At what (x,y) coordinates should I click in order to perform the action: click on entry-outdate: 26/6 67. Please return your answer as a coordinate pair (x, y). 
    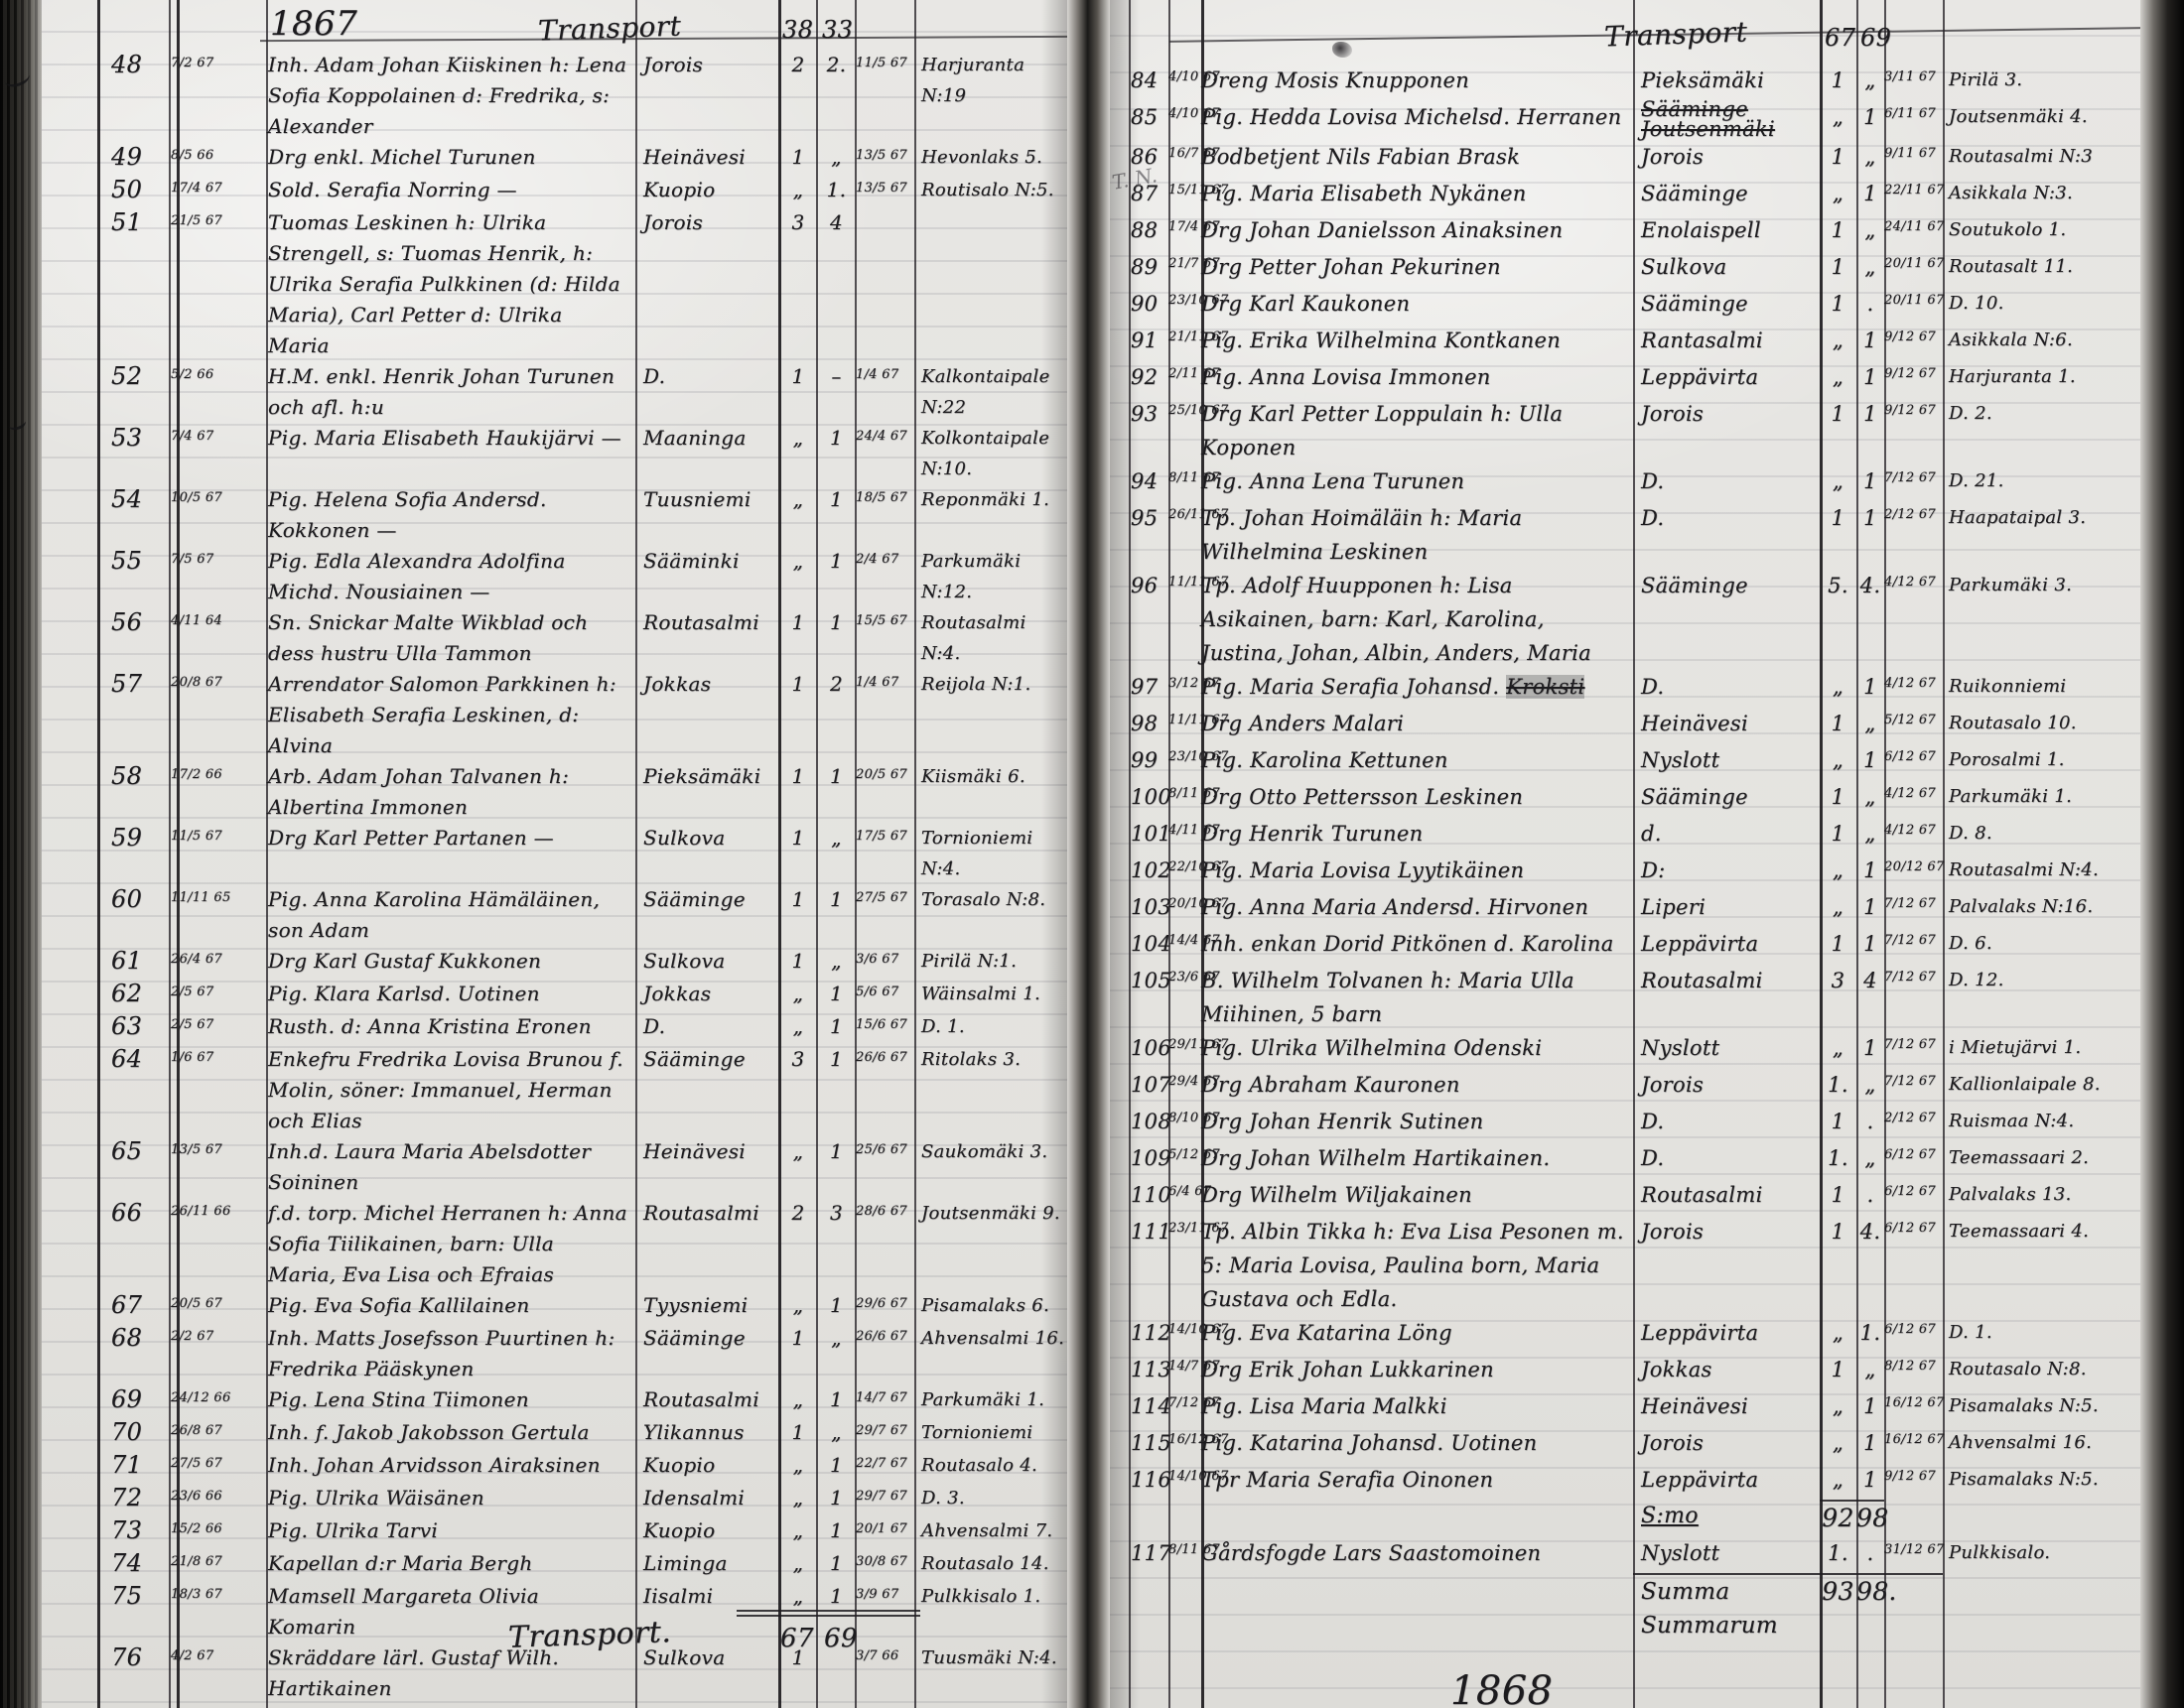
    Looking at the image, I should click on (881, 1057).